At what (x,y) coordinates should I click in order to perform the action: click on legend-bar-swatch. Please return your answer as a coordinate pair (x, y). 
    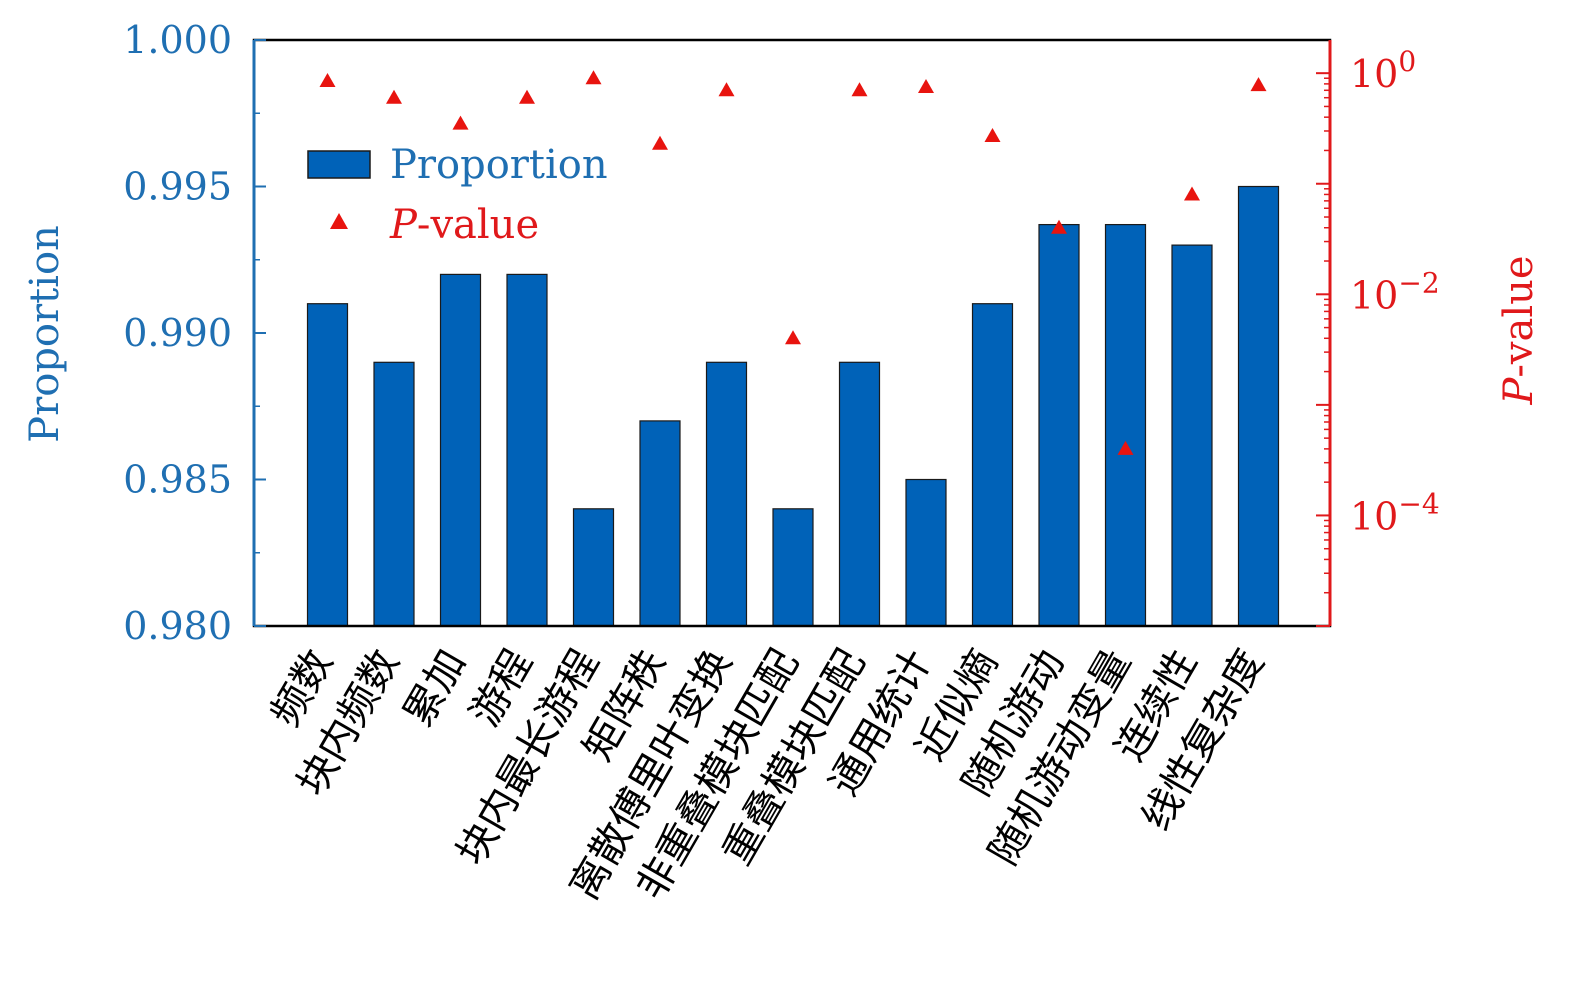
    Looking at the image, I should click on (339, 164).